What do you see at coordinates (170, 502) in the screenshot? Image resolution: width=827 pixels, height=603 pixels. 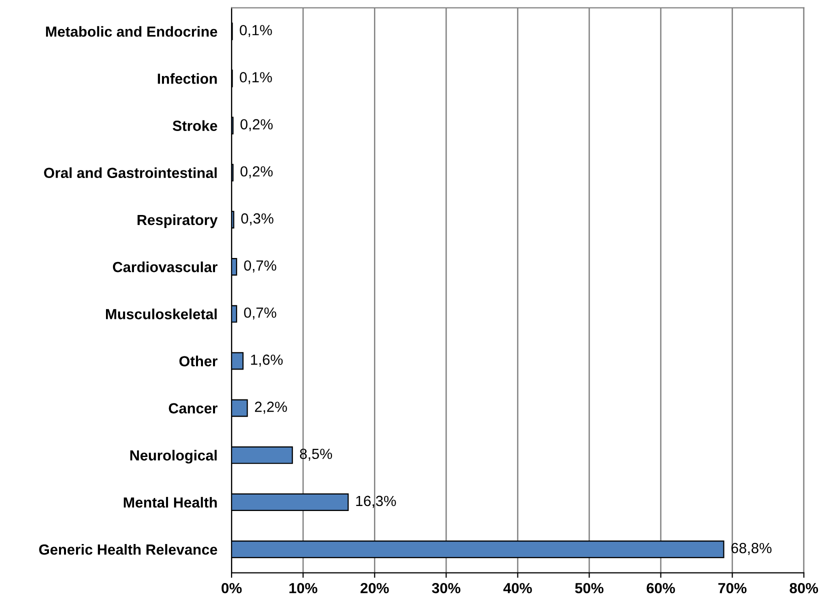 I see `y-tick-label: Mental Health` at bounding box center [170, 502].